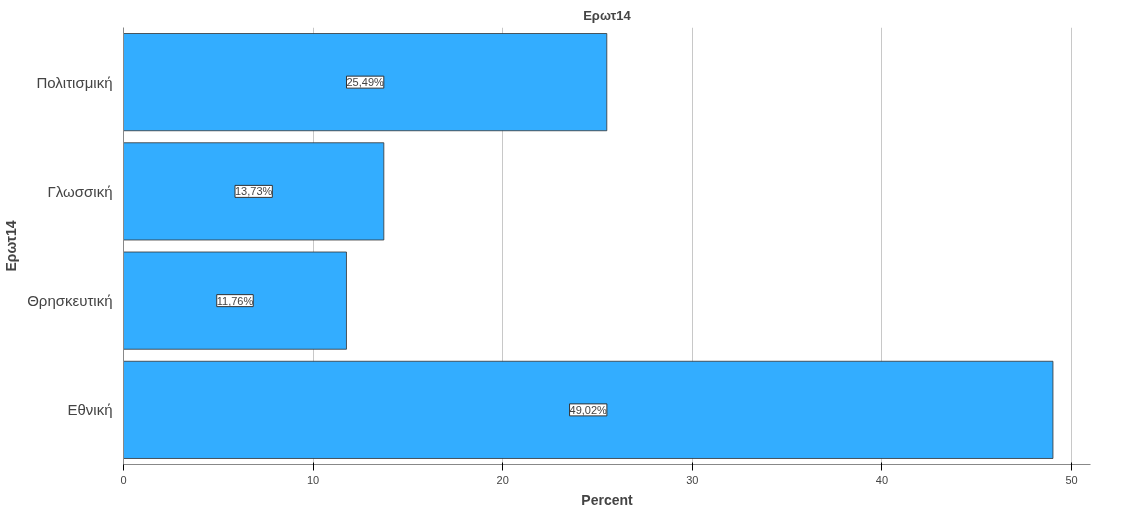 The image size is (1132, 518). What do you see at coordinates (1071, 479) in the screenshot?
I see `x-tick-label: 50` at bounding box center [1071, 479].